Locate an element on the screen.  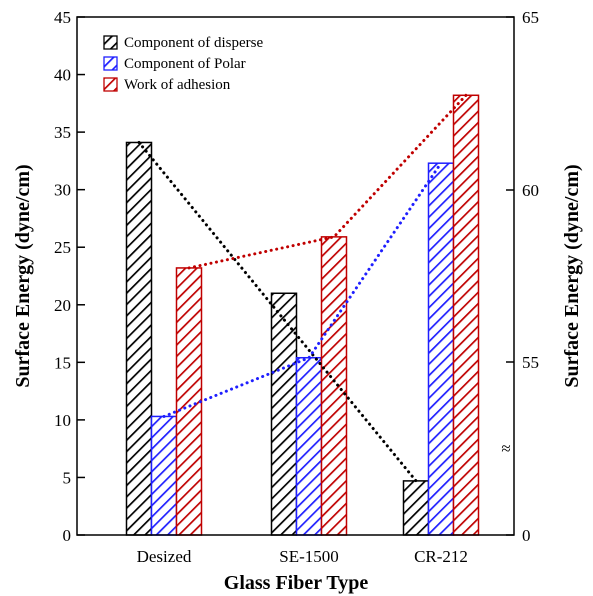
y-tick-label: 5 is located at coordinates (67, 477).